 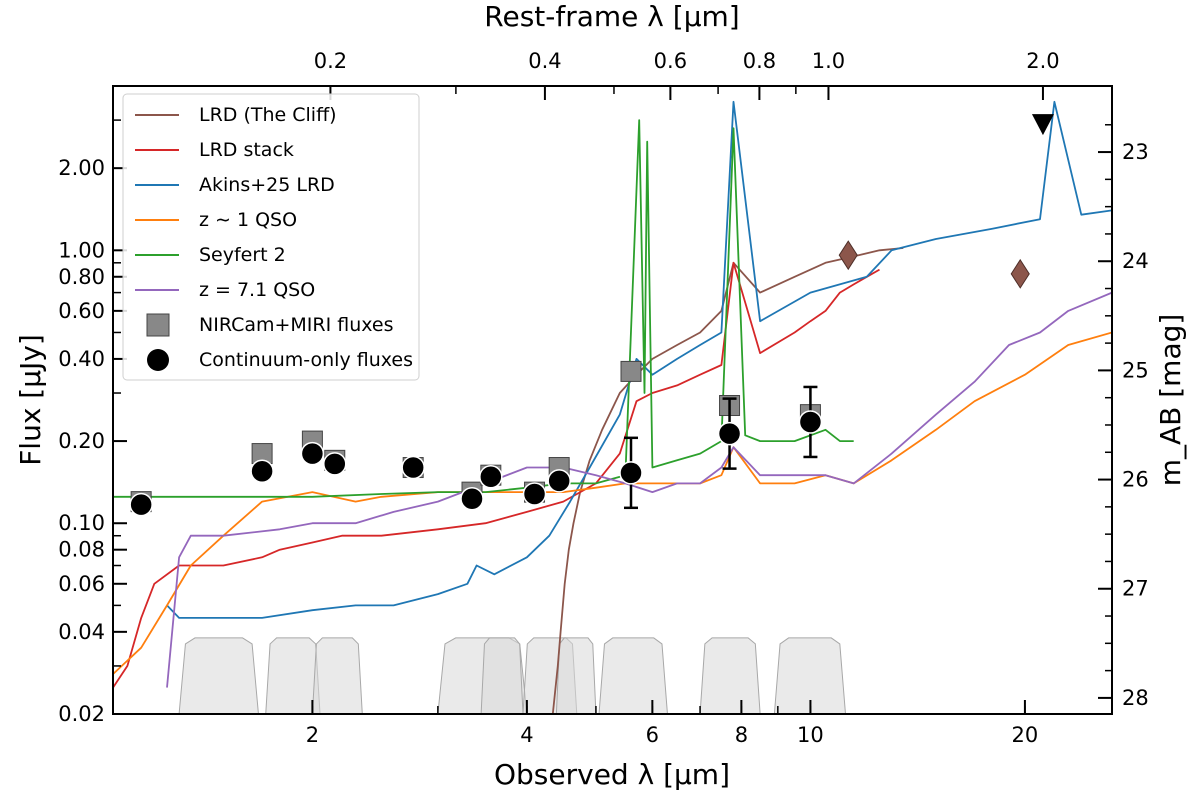 I want to click on legend-label: Seyfert 2, so click(x=242, y=255).